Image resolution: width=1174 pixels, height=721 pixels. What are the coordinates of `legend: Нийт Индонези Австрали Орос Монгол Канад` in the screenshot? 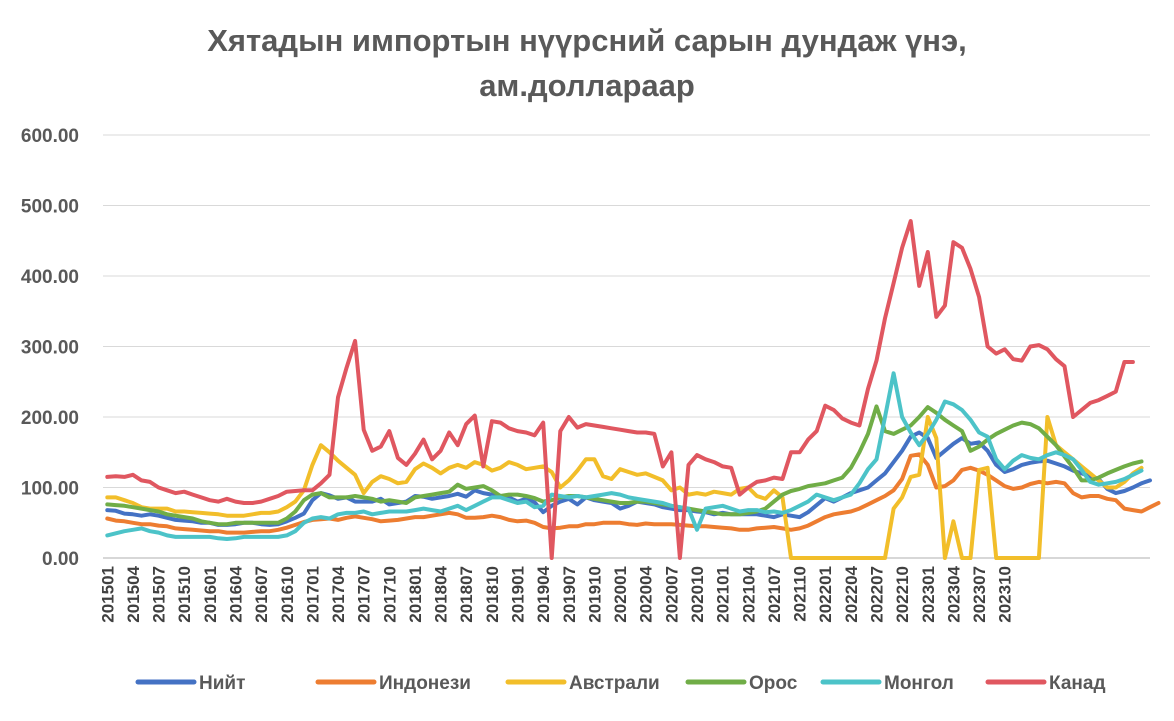 It's located at (620, 683).